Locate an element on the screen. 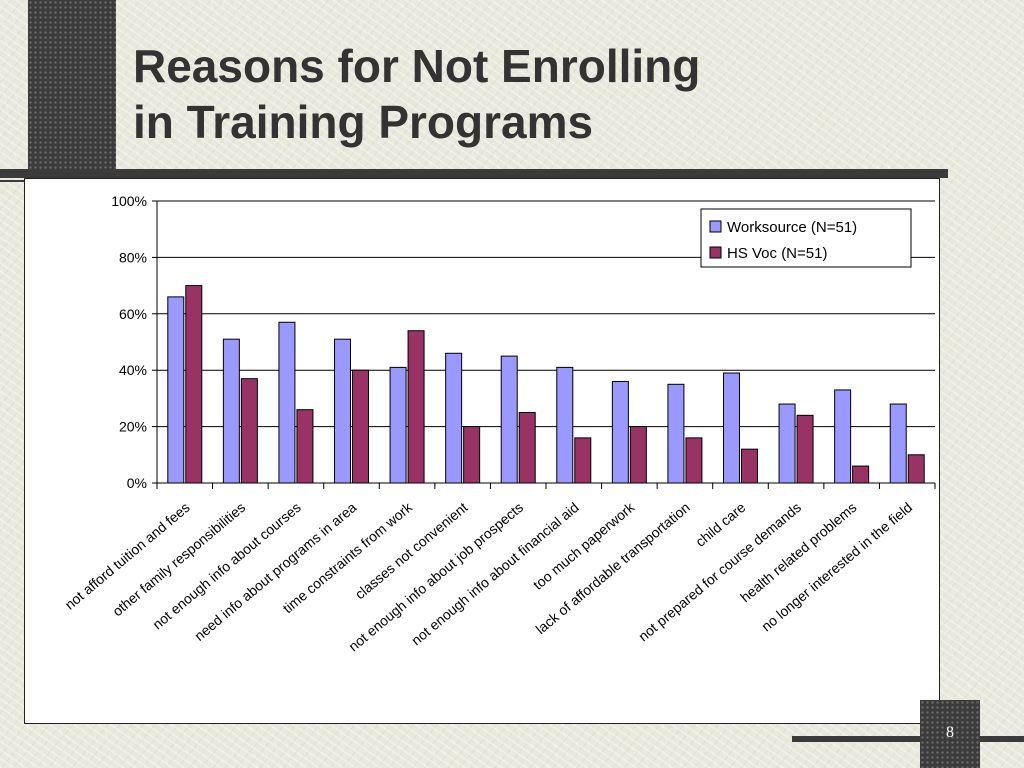  y-tick-label: 0% is located at coordinates (137, 483).